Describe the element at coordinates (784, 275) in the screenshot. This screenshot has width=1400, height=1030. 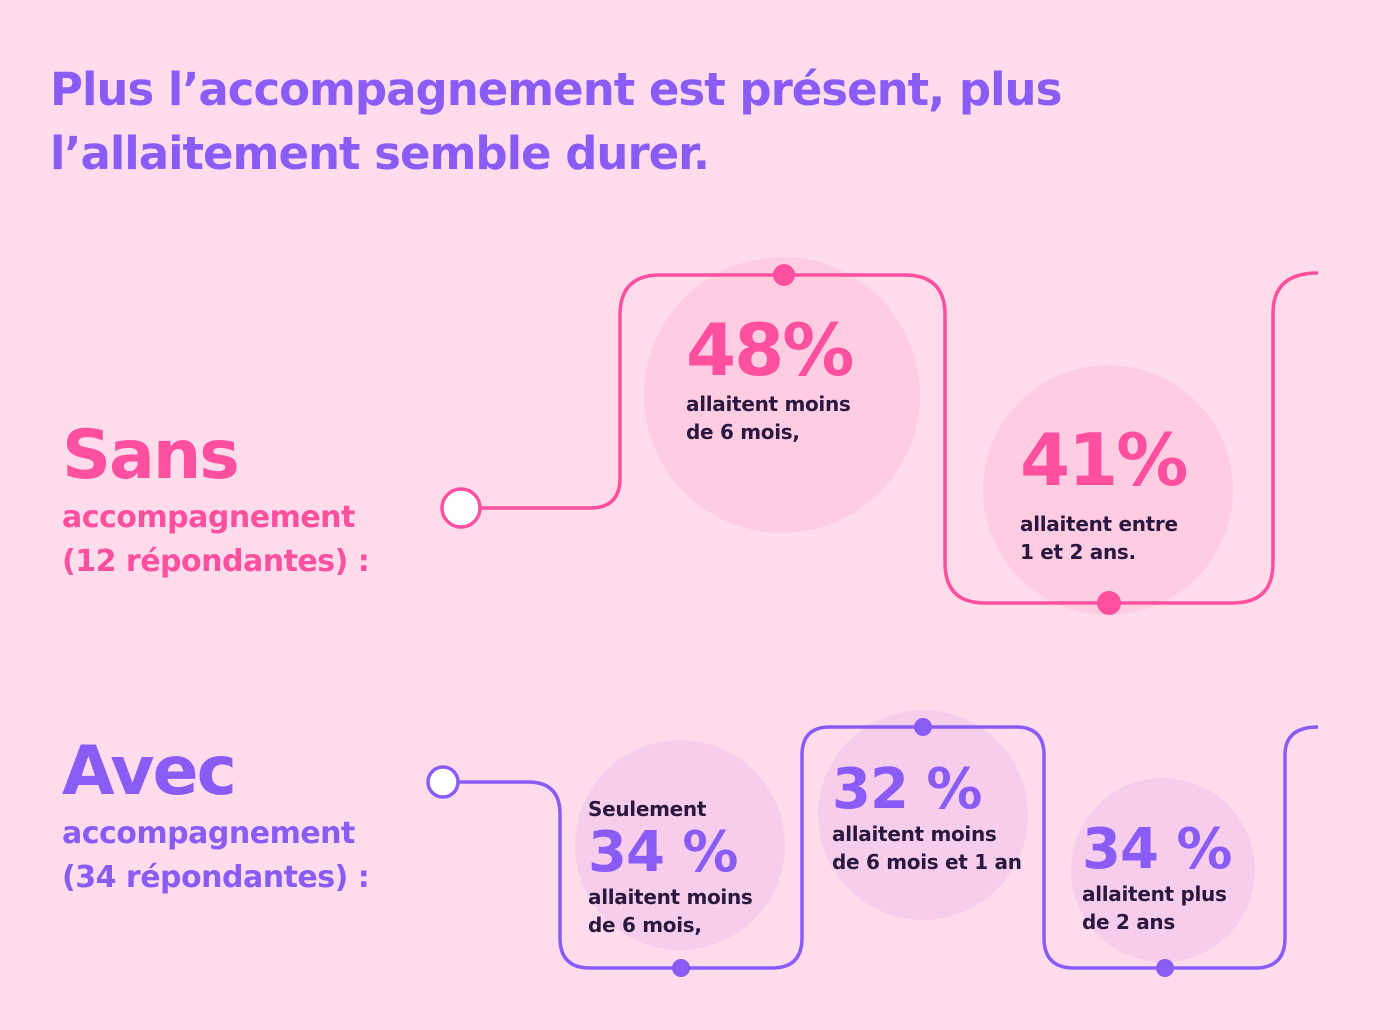
I see `sans-top-dot` at that location.